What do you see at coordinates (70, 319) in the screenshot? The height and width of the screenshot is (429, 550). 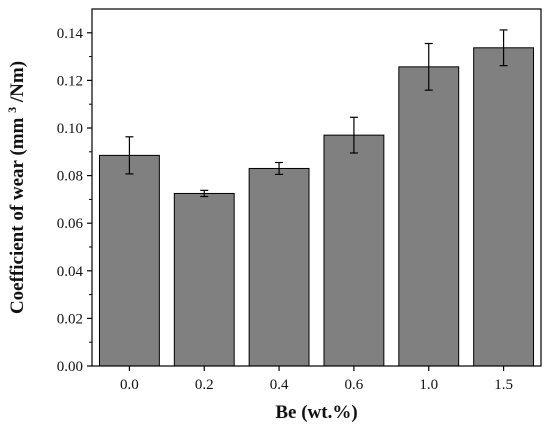 I see `y-tick-label: 0.02` at bounding box center [70, 319].